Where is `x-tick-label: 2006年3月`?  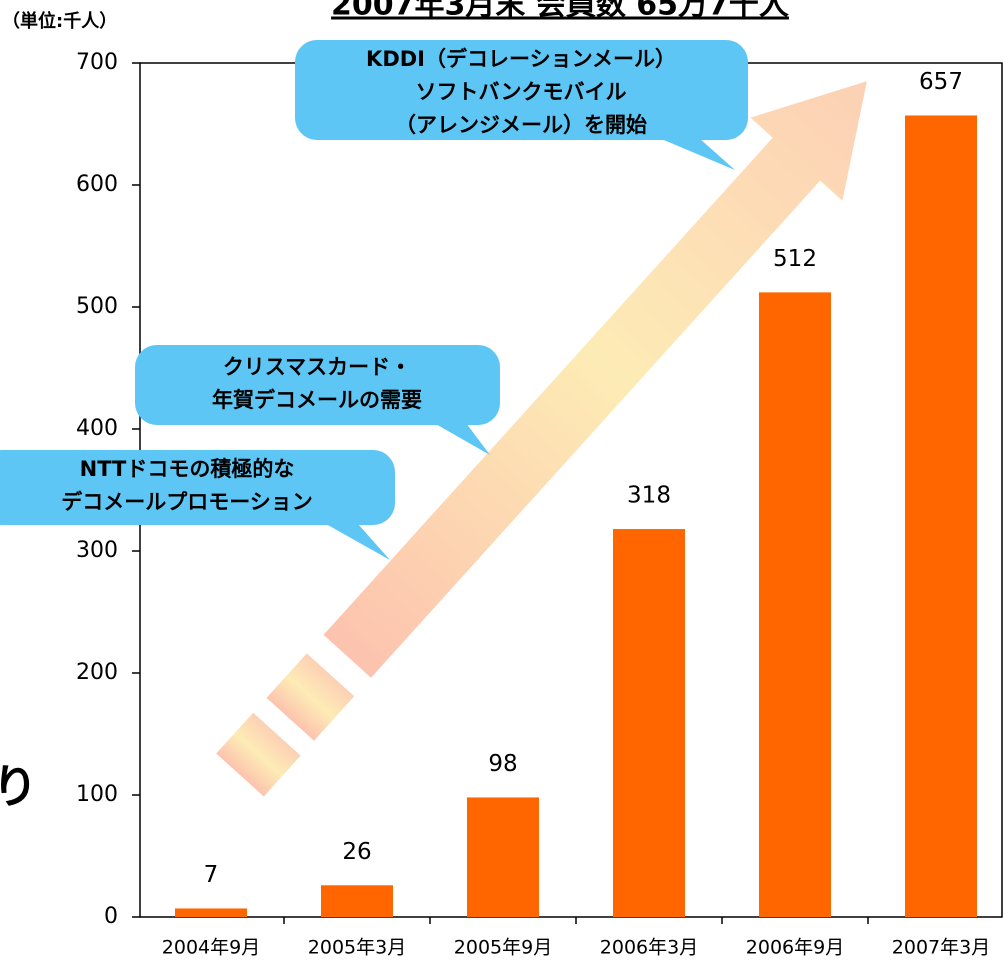 x-tick-label: 2006年3月 is located at coordinates (649, 948).